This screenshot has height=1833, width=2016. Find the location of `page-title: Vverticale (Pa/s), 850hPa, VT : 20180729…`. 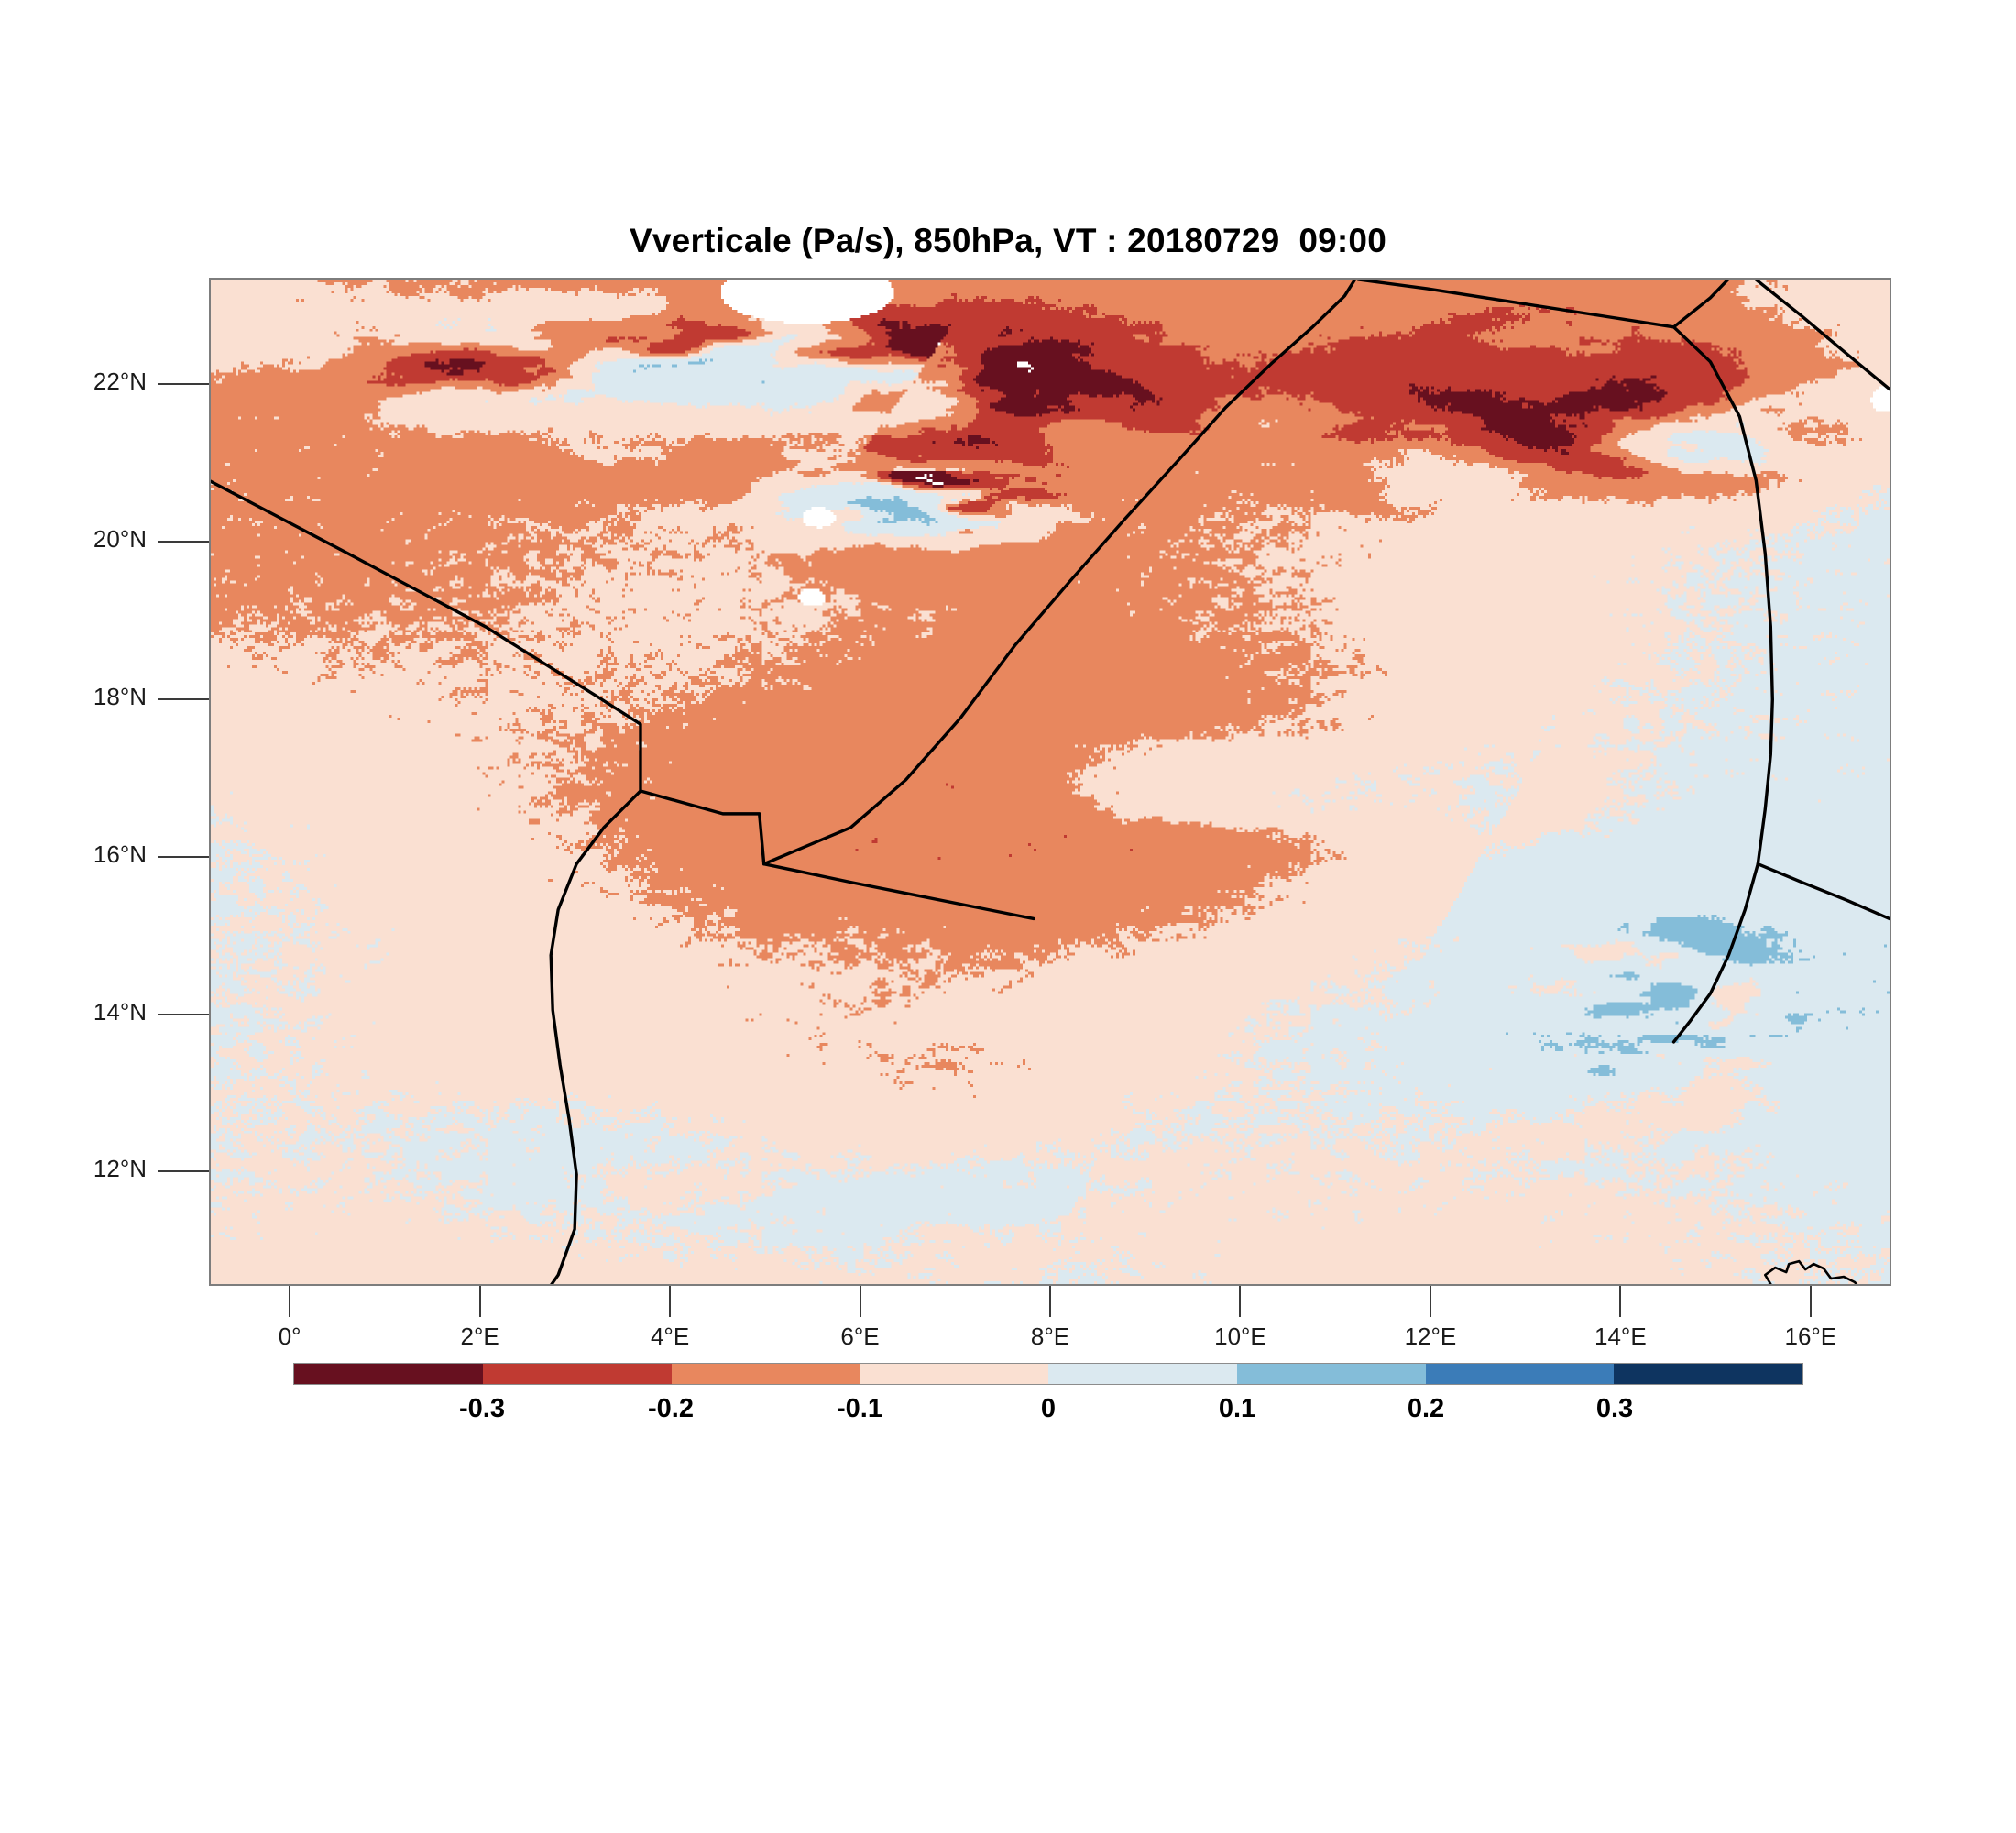

page-title: Vverticale (Pa/s), 850hPa, VT : 20180729… is located at coordinates (1008, 240).